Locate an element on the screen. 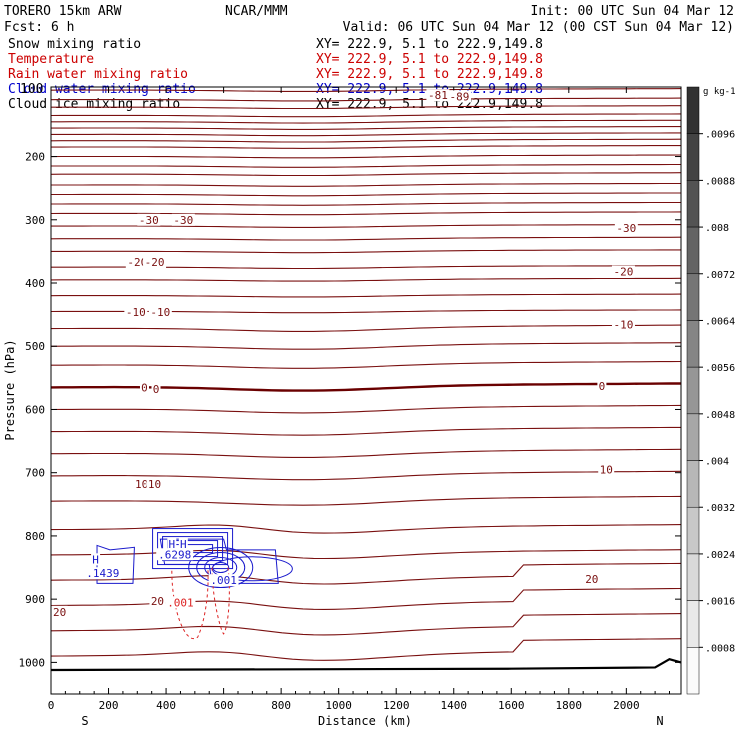 The width and height of the screenshot is (740, 740). field-label-snow: Snow mixing ratio is located at coordinates (74, 44).